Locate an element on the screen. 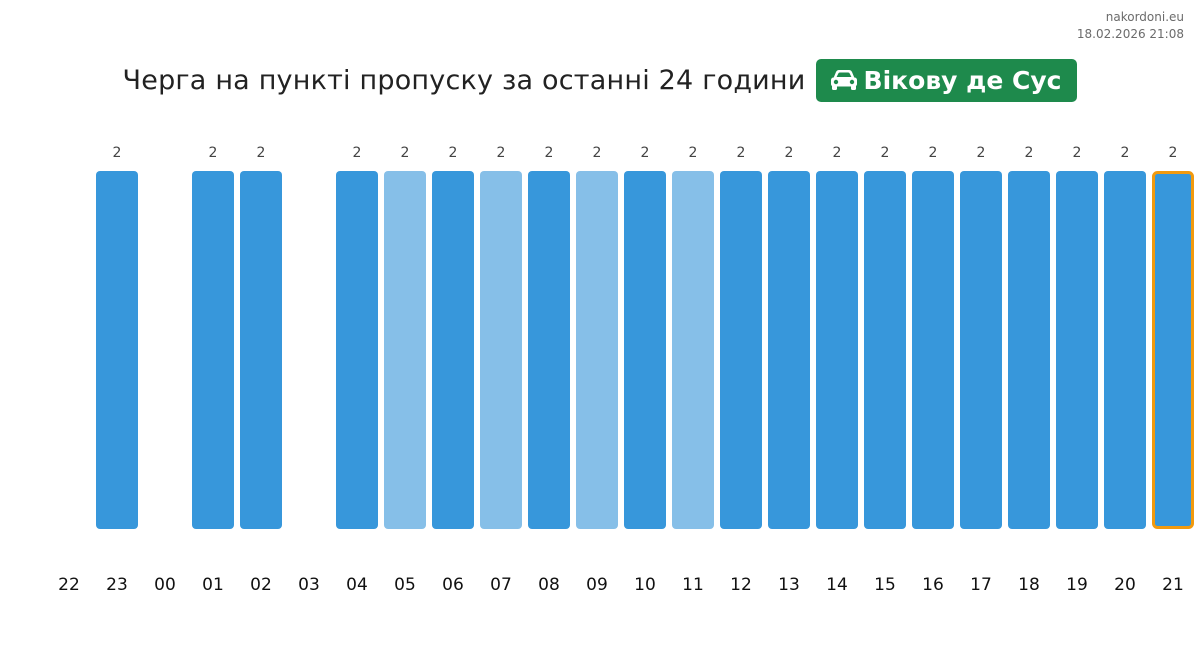 The image size is (1200, 651). value-label-18: 2 is located at coordinates (1029, 153).